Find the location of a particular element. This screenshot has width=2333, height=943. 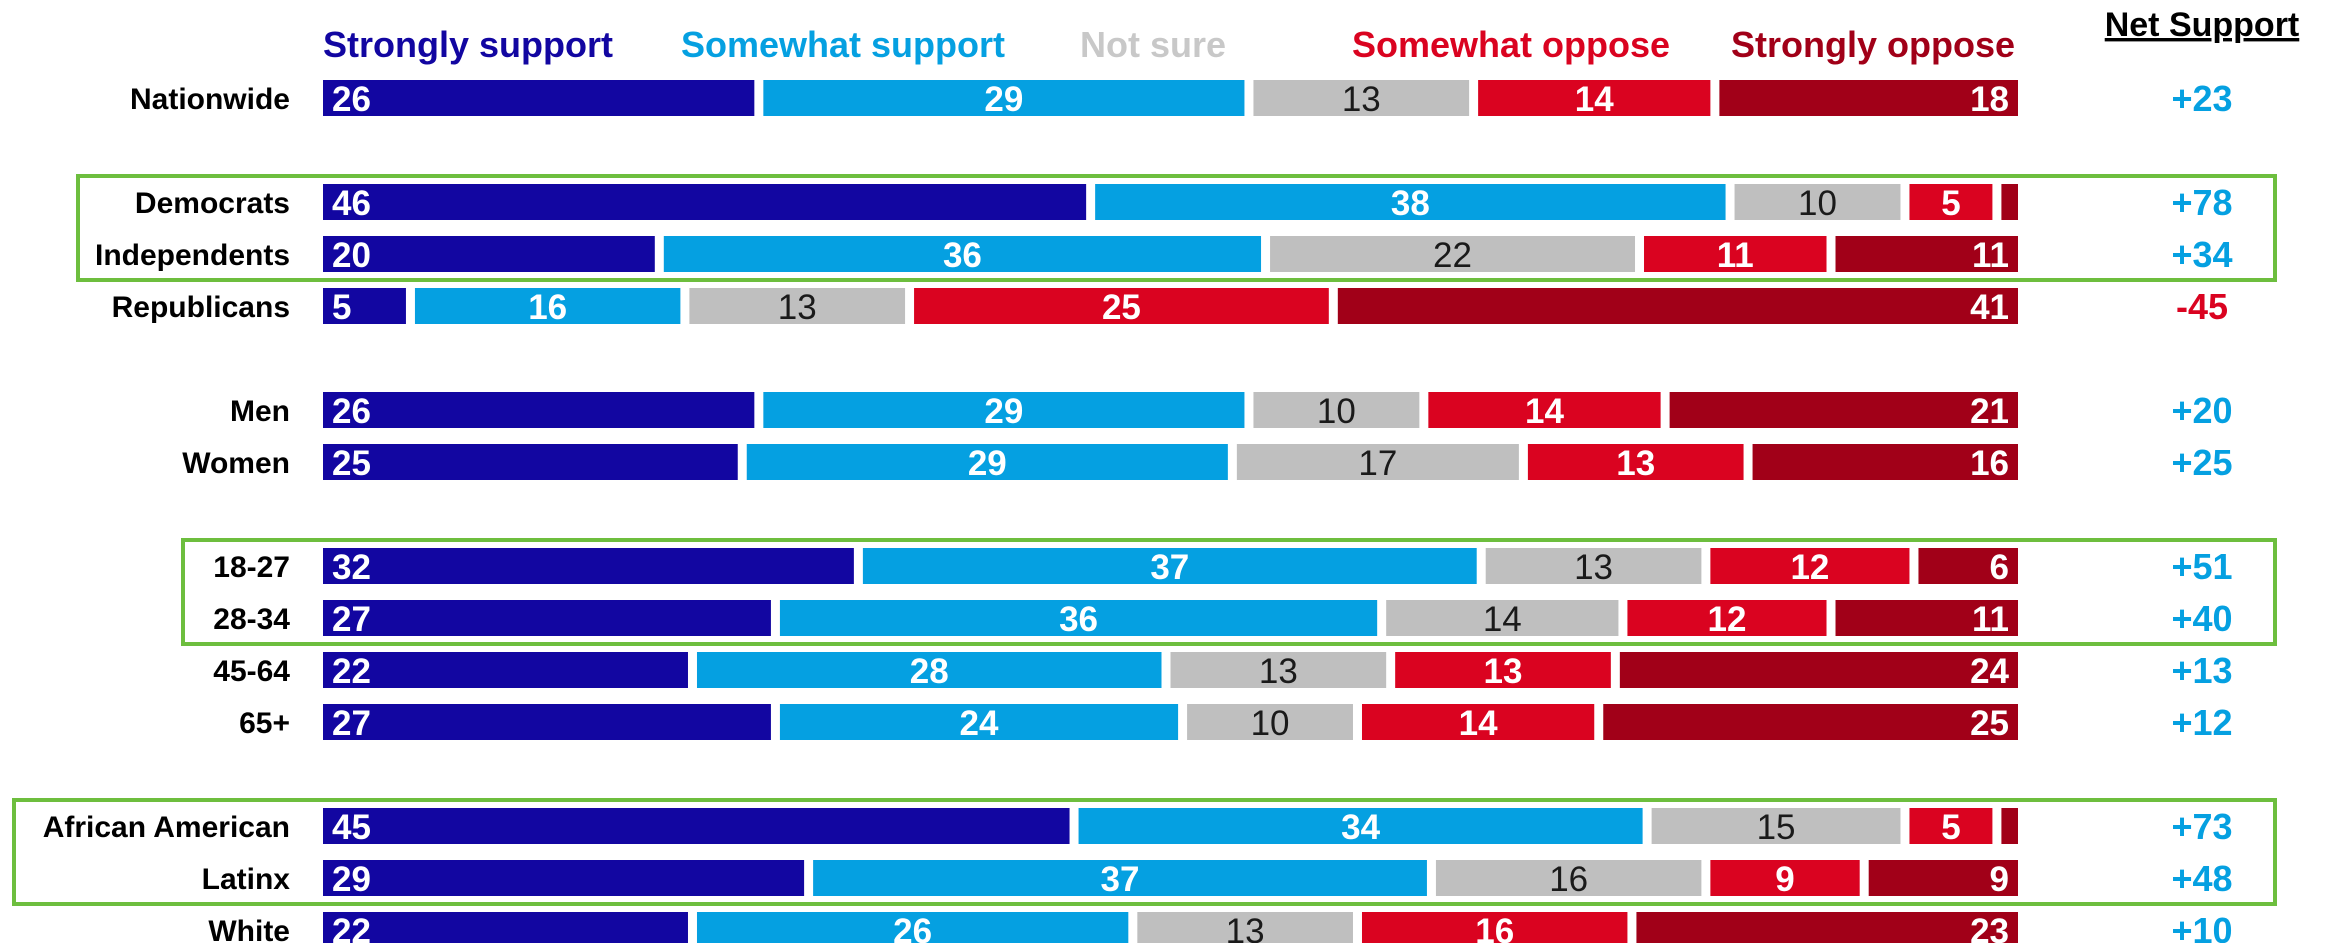

bar-latinx-strongly-oppose is located at coordinates (1943, 878).